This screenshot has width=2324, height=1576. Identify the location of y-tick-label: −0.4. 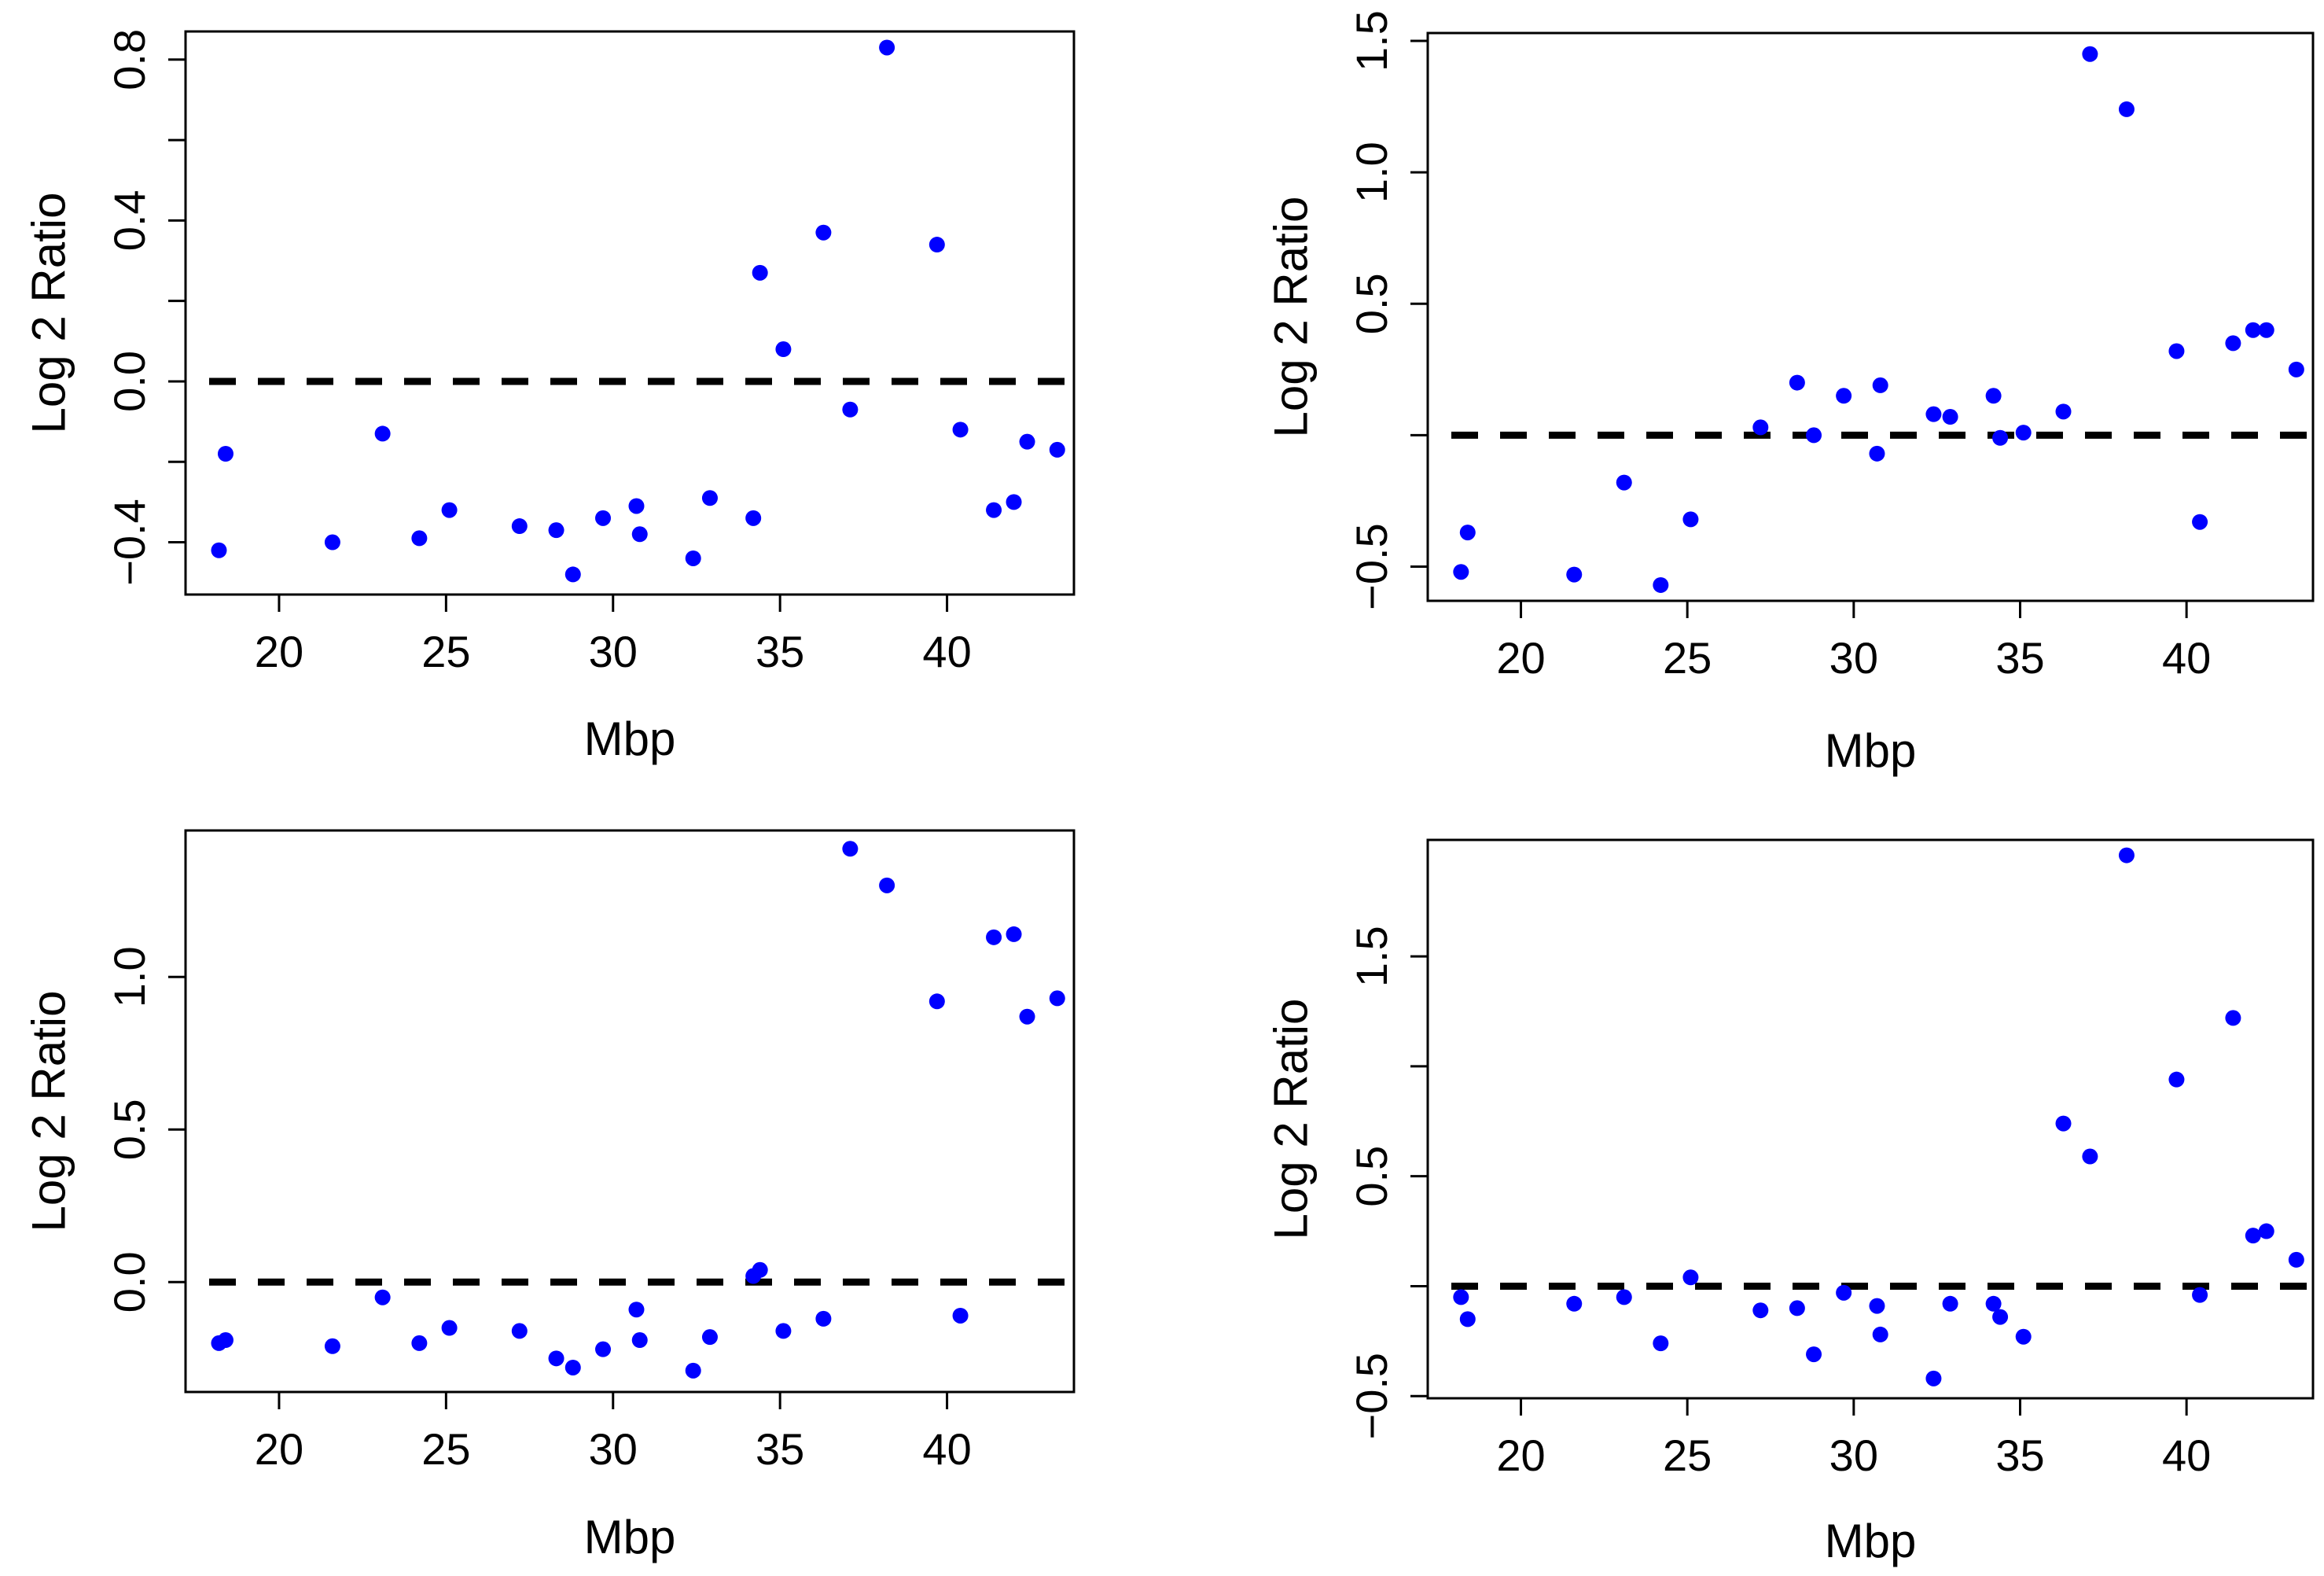
(129, 543).